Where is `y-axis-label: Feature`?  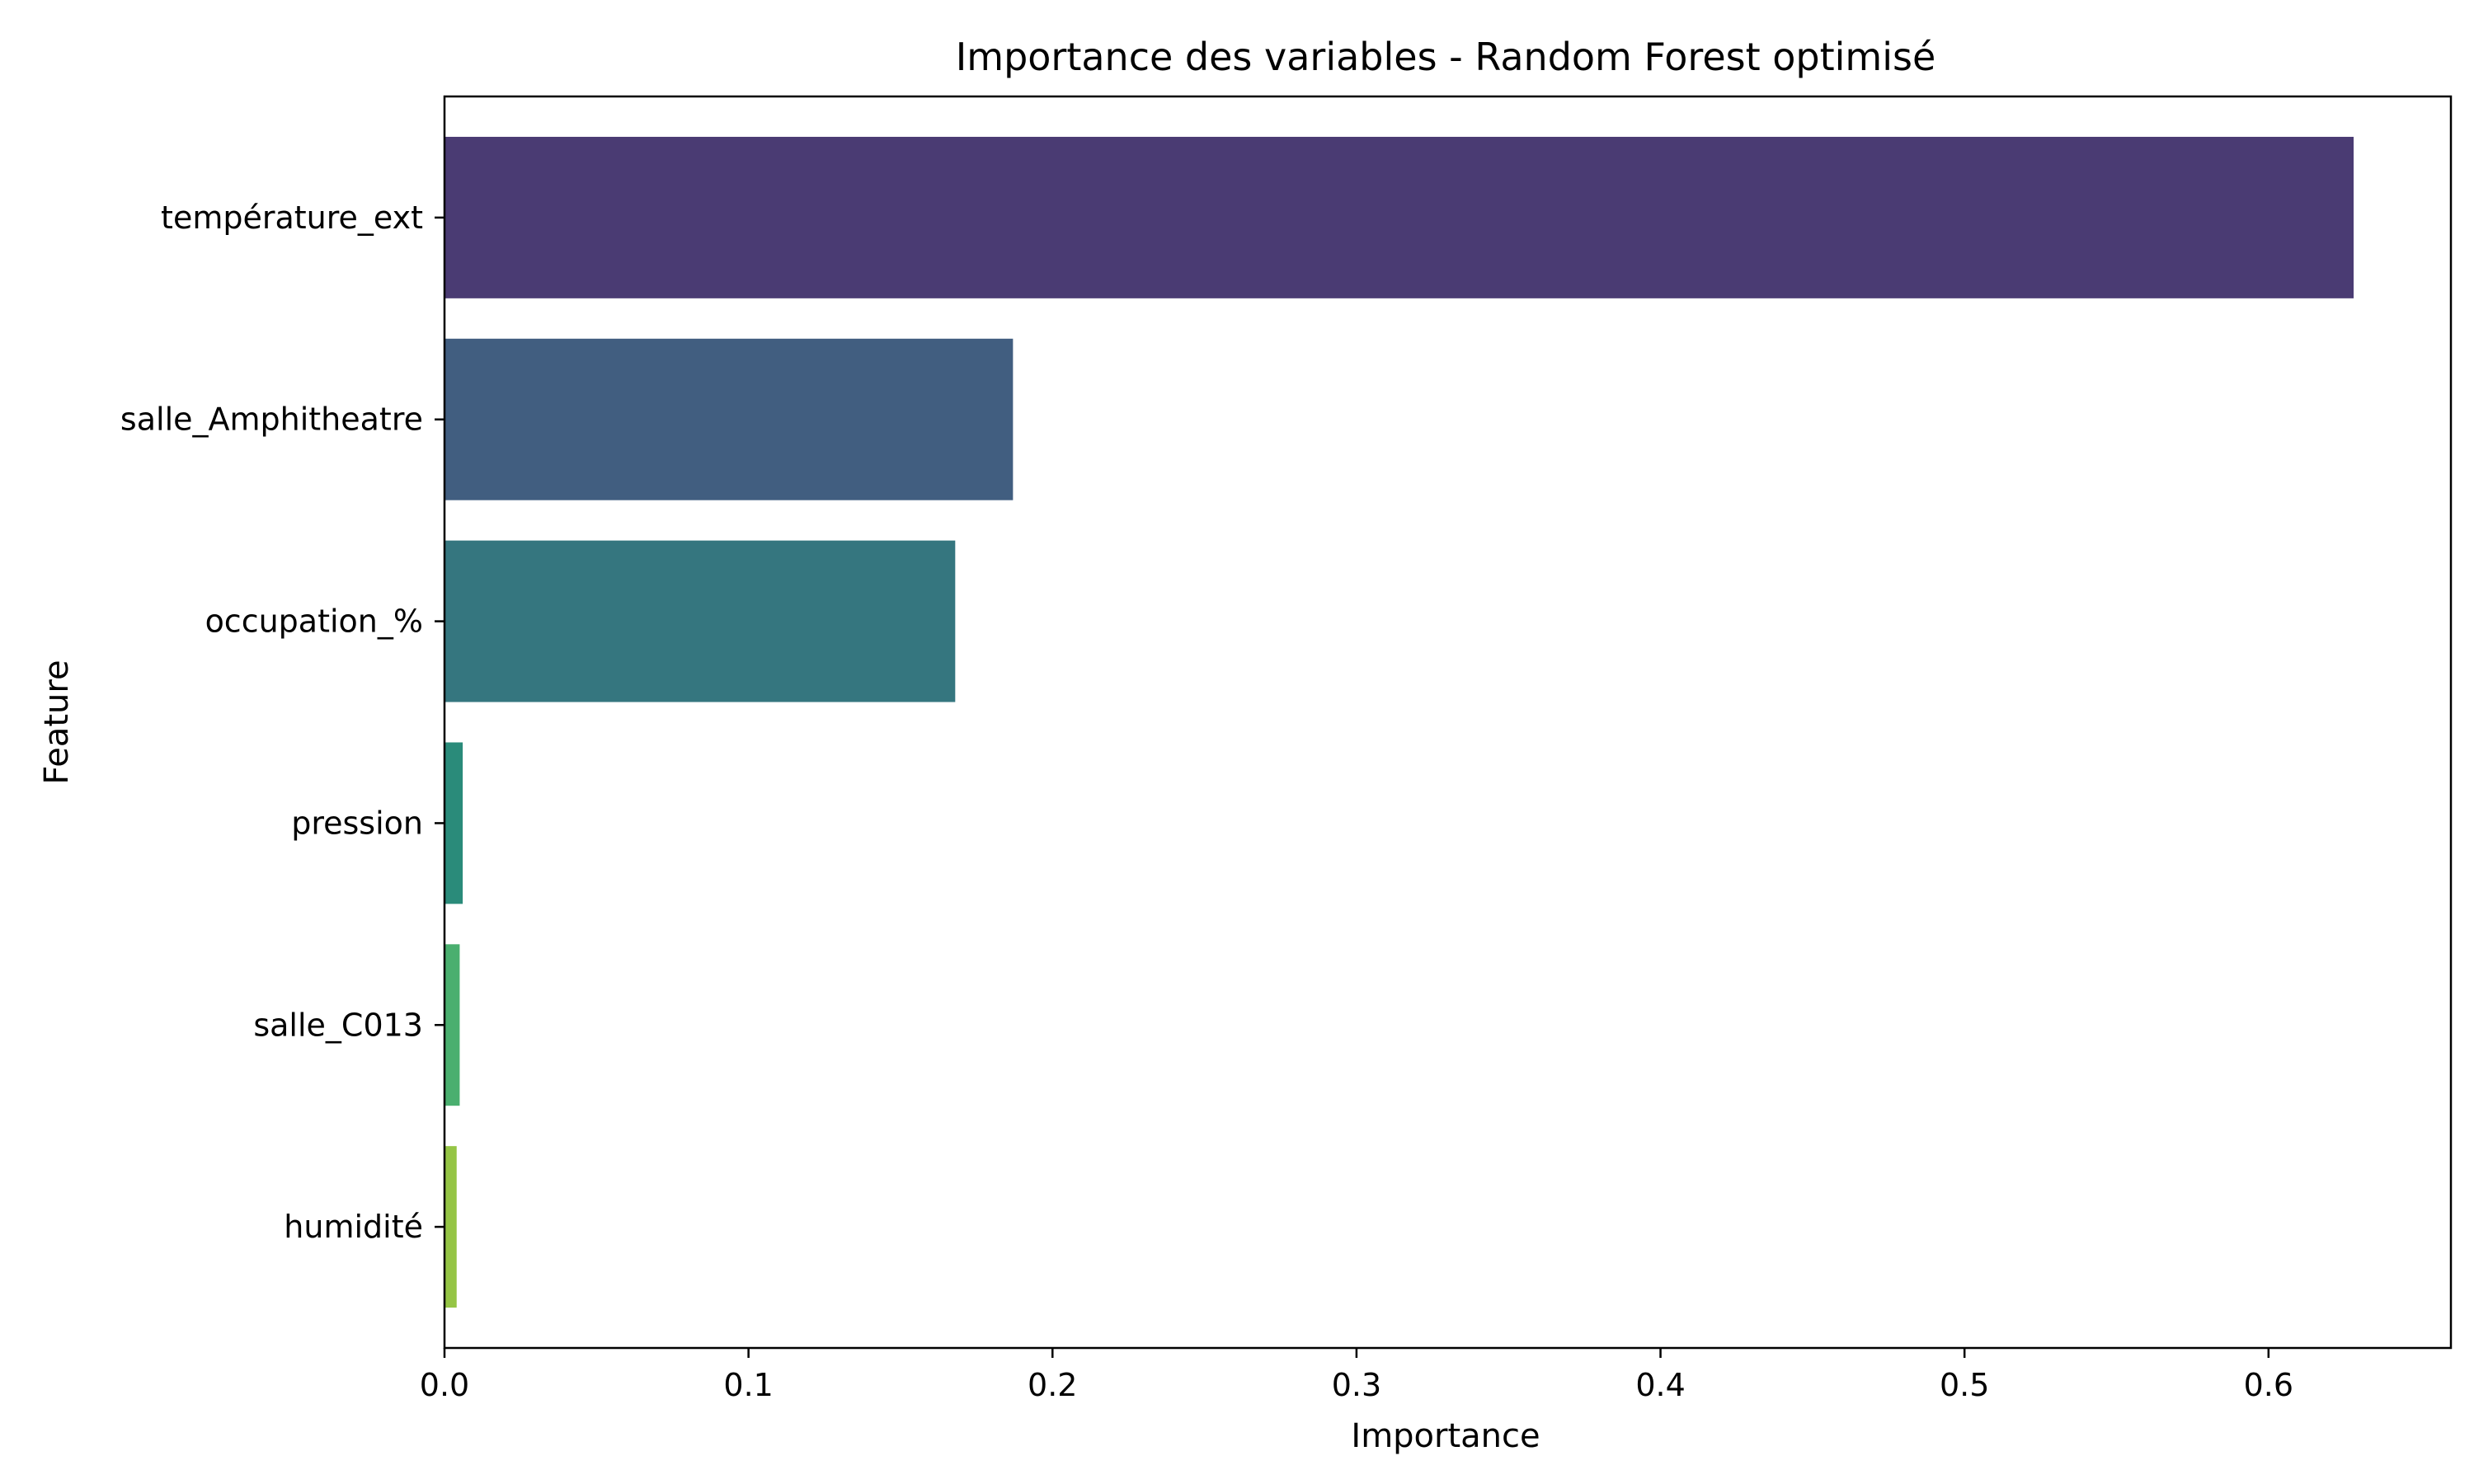 y-axis-label: Feature is located at coordinates (57, 722).